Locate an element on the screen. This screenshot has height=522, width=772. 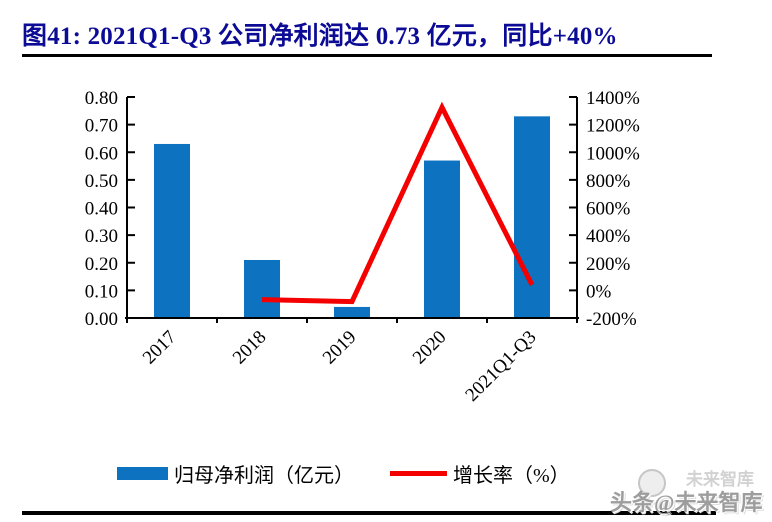
right-axis-tick-label: 1200% is located at coordinates (613, 126).